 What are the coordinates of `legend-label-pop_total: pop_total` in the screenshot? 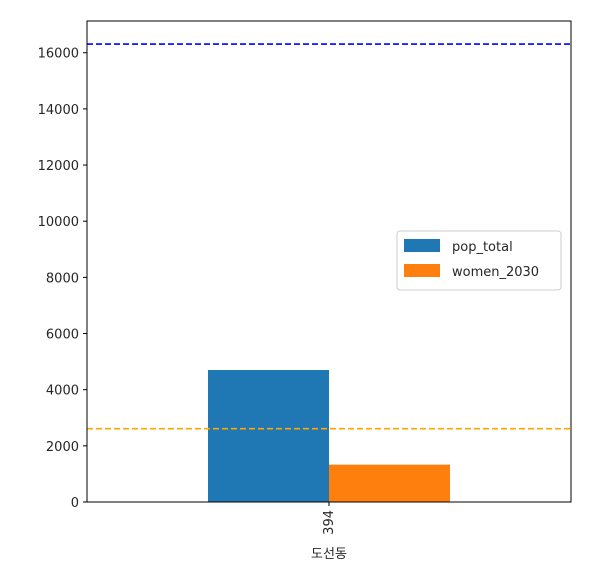 It's located at (482, 247).